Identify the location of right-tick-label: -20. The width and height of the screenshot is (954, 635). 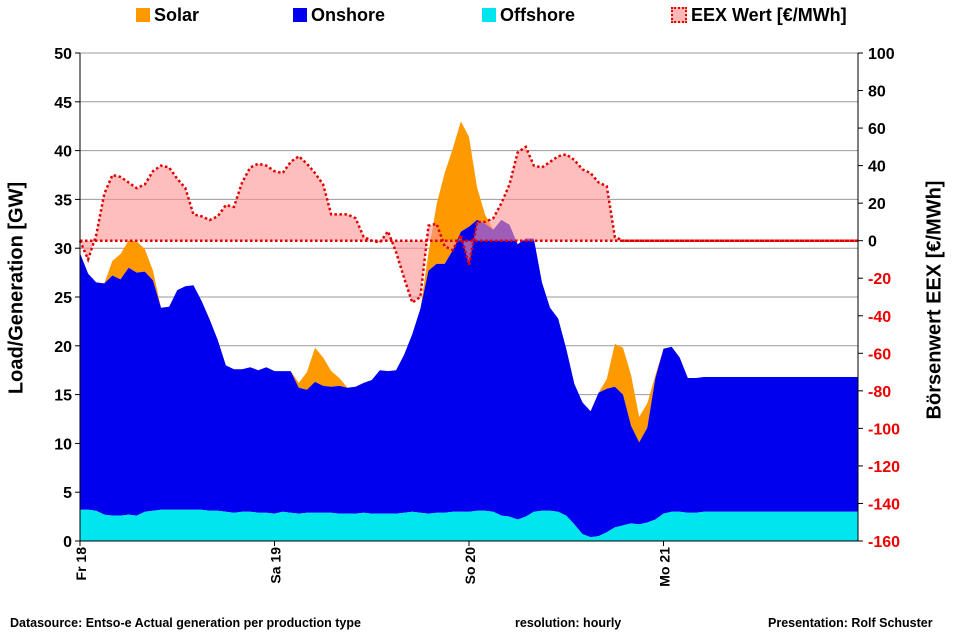
(879, 279).